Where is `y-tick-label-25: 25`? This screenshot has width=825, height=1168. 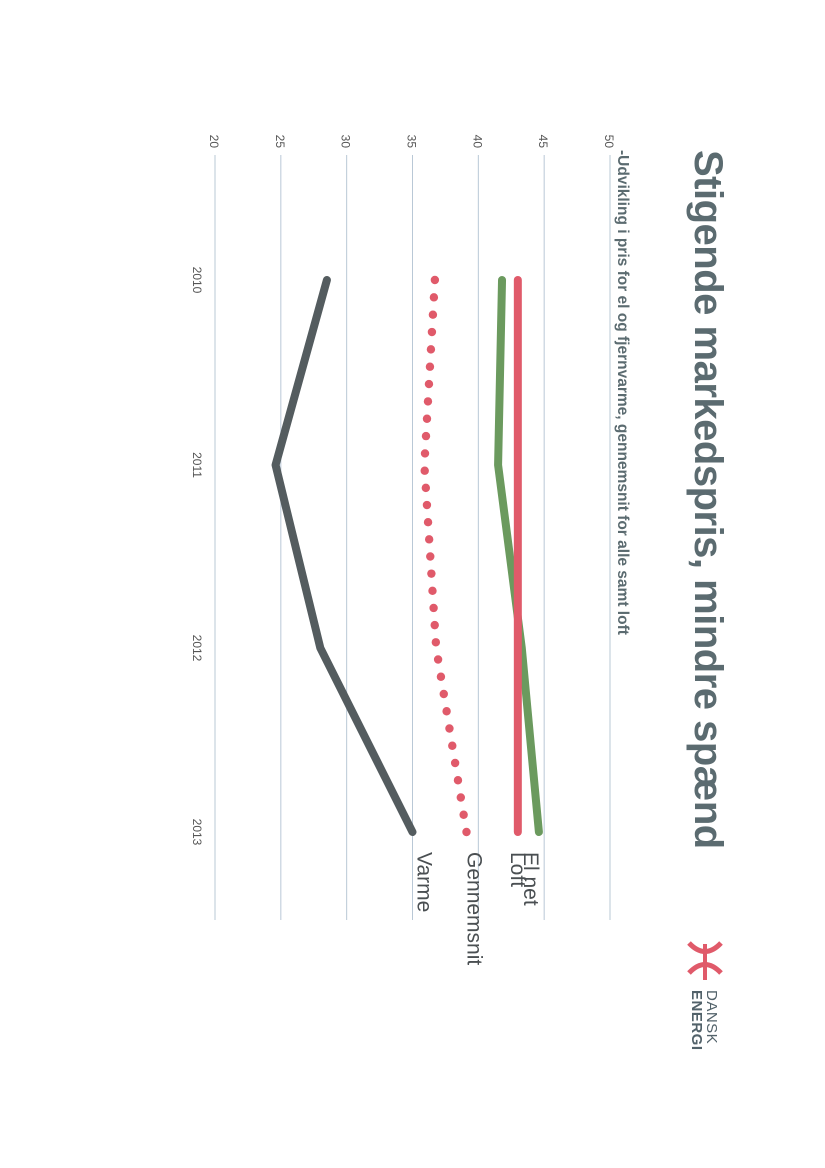
y-tick-label-25: 25 is located at coordinates (280, 142).